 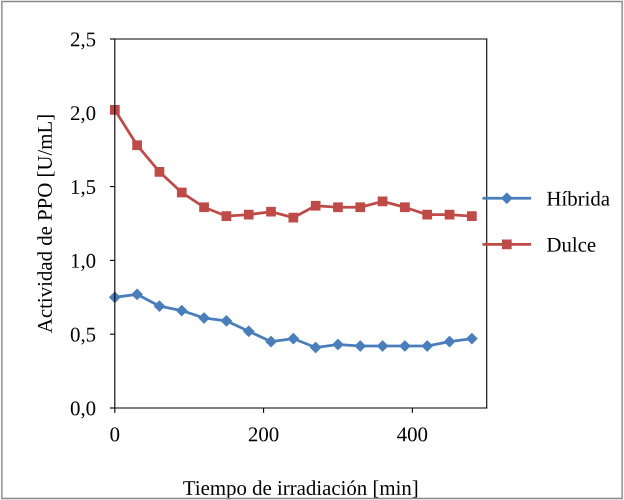 I want to click on y-tick-label: 2,5, so click(x=83, y=41).